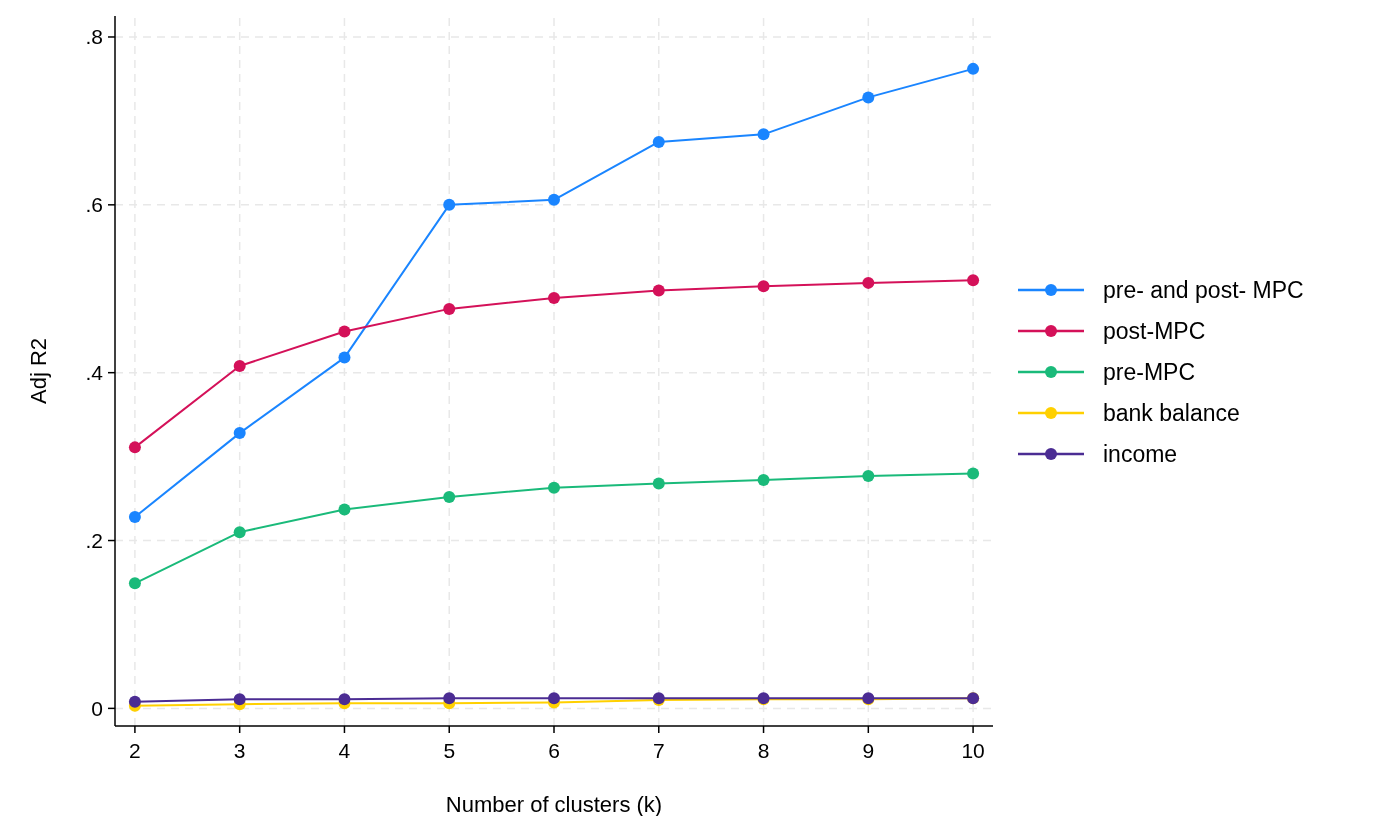 This screenshot has width=1375, height=816. Describe the element at coordinates (94, 37) in the screenshot. I see `y-tick-label: .8` at that location.